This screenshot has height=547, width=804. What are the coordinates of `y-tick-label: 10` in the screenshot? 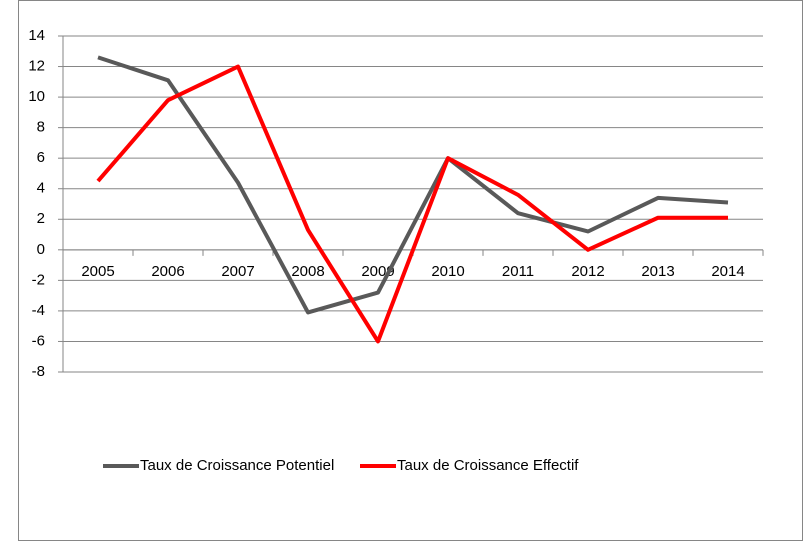 It's located at (36, 96).